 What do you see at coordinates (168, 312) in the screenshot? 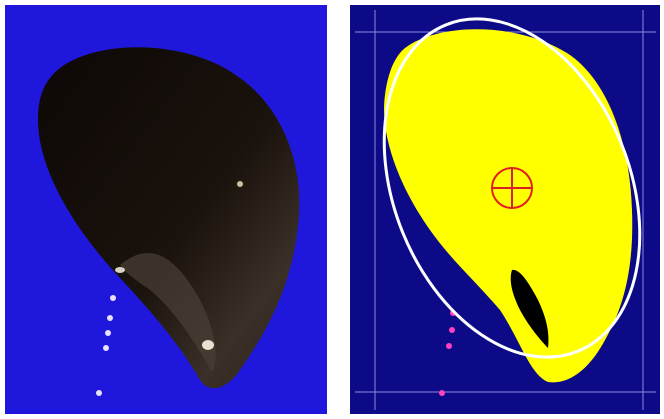
I see `mussel-highlight` at bounding box center [168, 312].